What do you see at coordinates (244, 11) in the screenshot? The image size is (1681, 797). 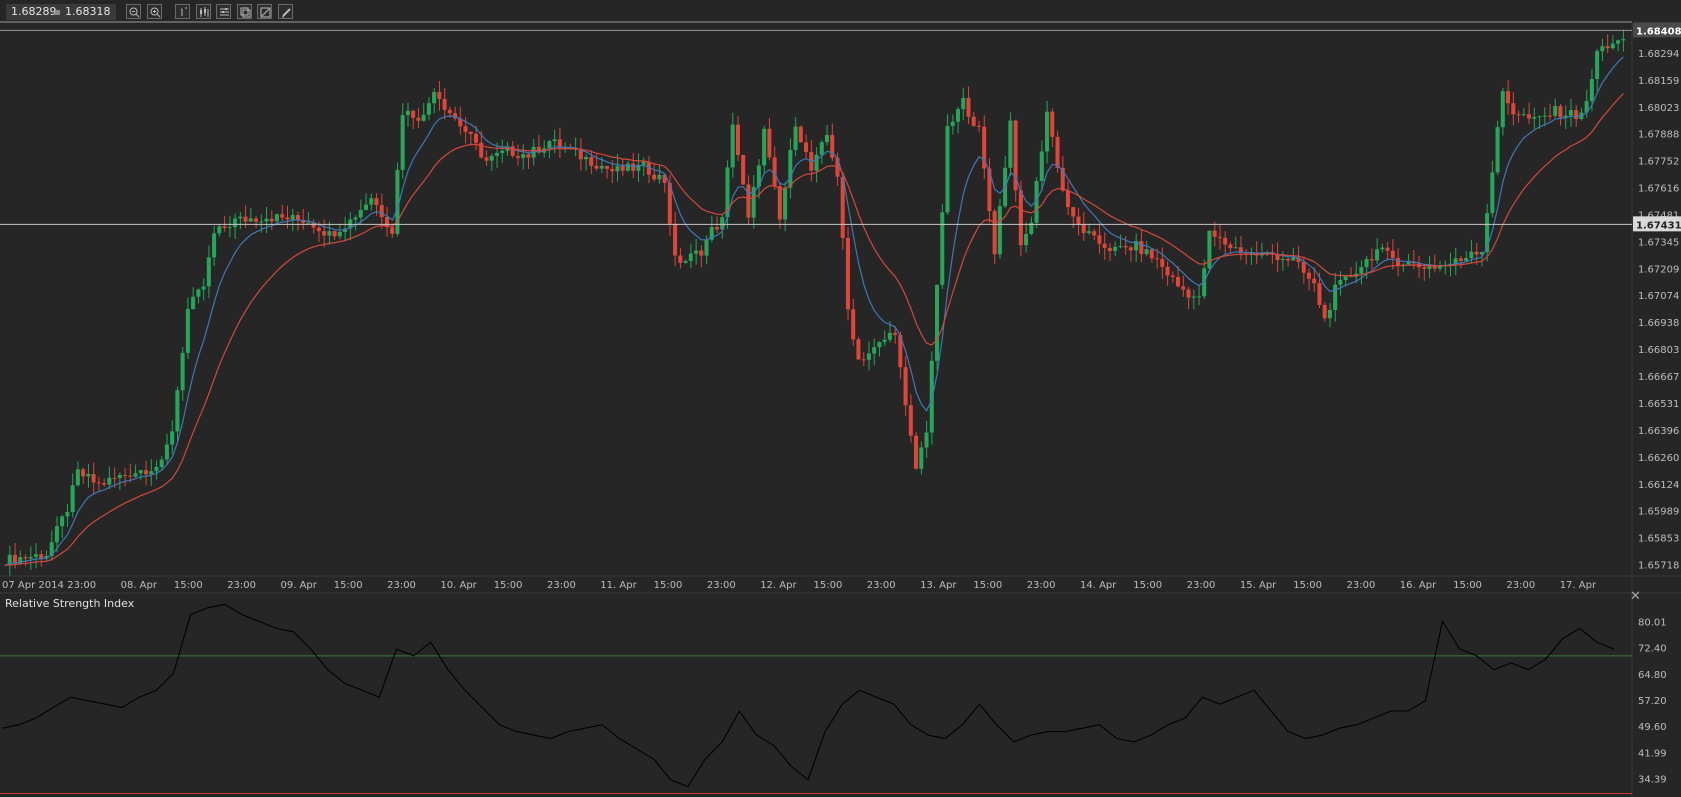 I see `template-button` at bounding box center [244, 11].